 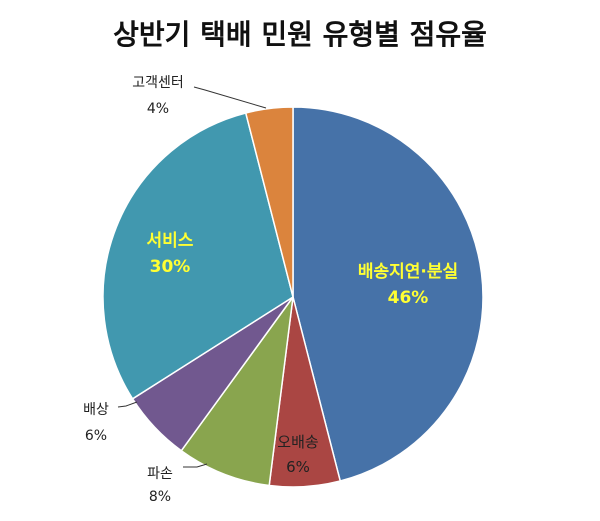 I want to click on data-label-category-서비스: 서비스, so click(x=170, y=241).